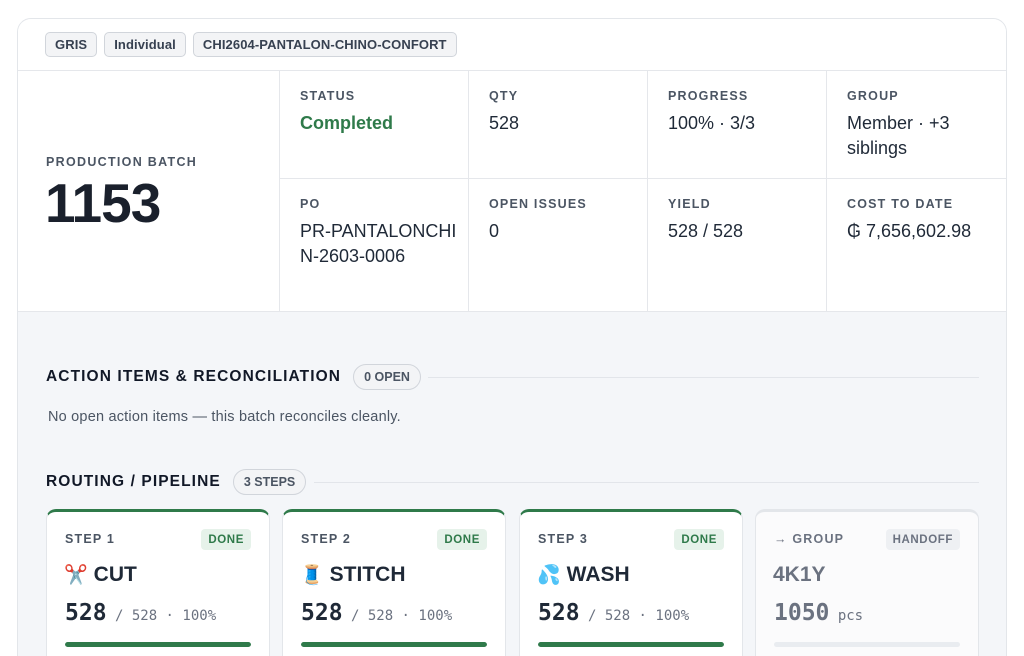  I want to click on water-droplets-icon: 💦, so click(549, 575).